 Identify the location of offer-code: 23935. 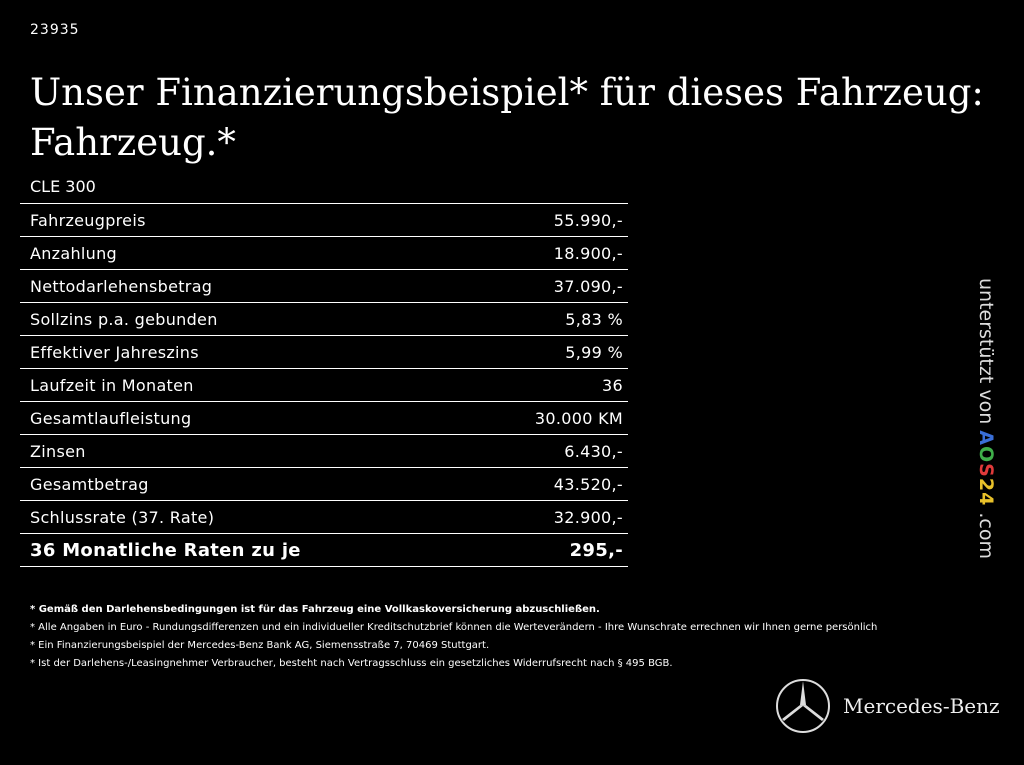
(55, 30).